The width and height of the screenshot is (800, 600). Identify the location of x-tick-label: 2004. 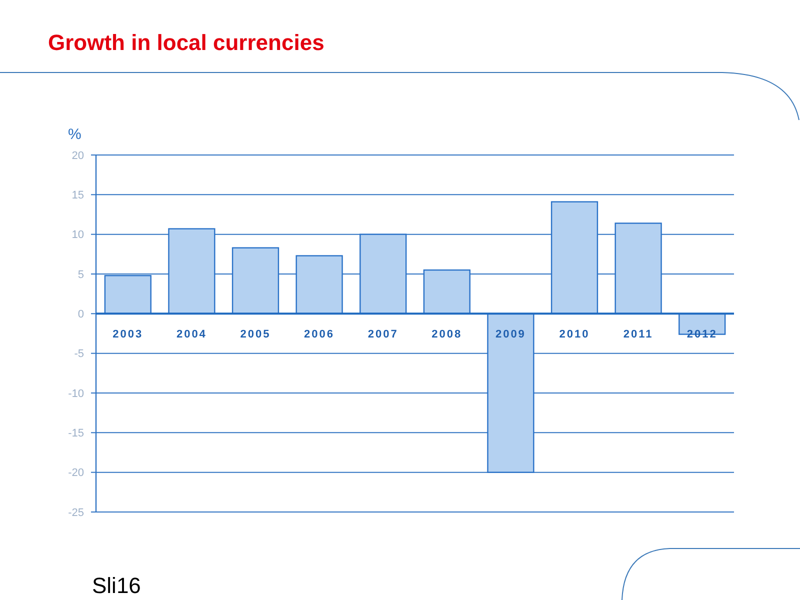
(191, 334).